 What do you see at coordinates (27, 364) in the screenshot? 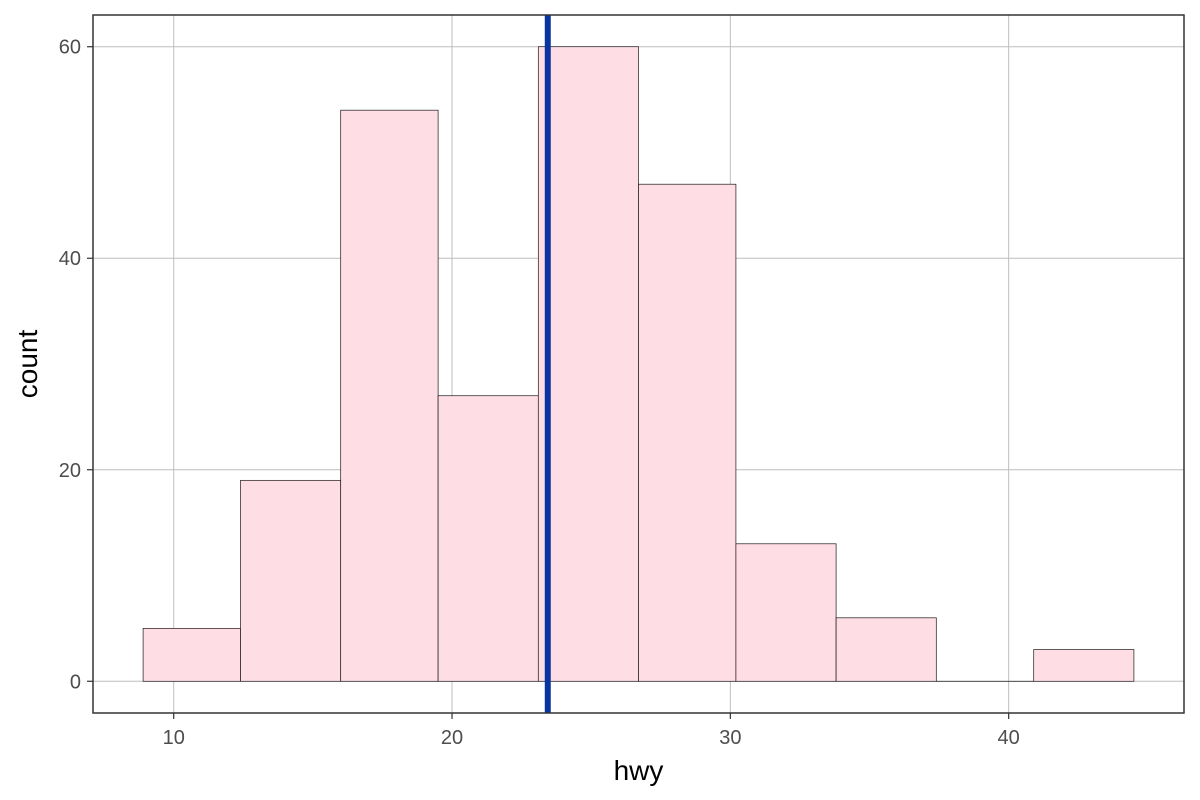
I see `y-axis-title: count` at bounding box center [27, 364].